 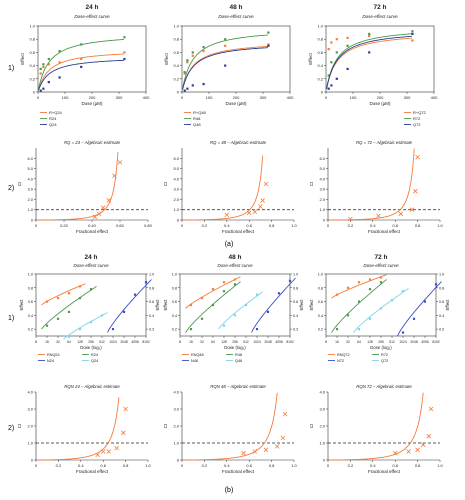 What do you see at coordinates (47, 301) in the screenshot?
I see `data-point-RNQ24` at bounding box center [47, 301].